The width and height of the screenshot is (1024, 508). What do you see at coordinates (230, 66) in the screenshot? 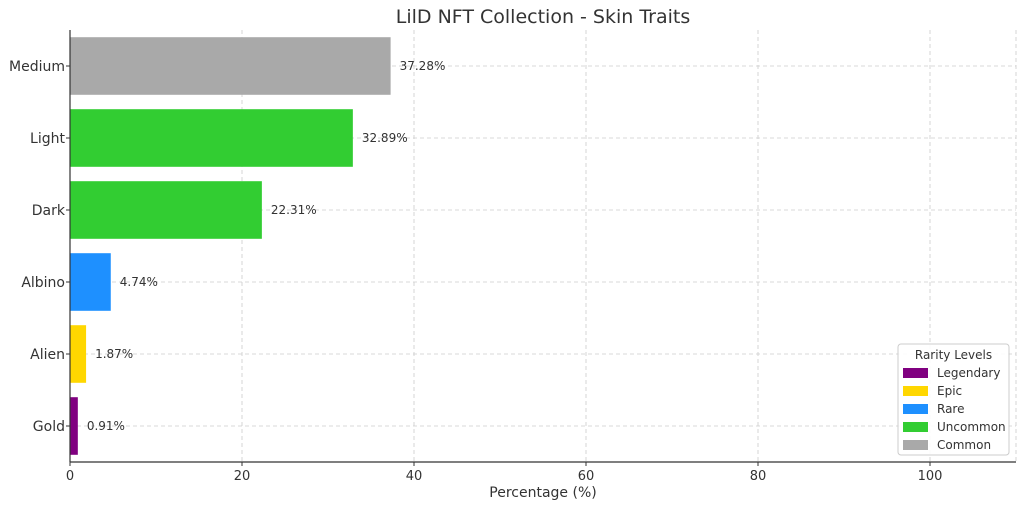
I see `bar-medium` at bounding box center [230, 66].